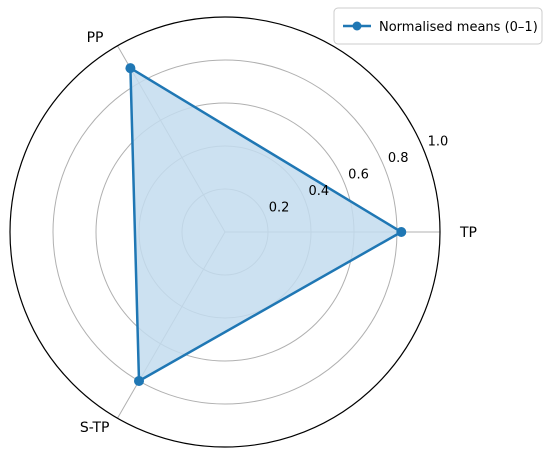  What do you see at coordinates (139, 380) in the screenshot?
I see `data-point-s-tp` at bounding box center [139, 380].